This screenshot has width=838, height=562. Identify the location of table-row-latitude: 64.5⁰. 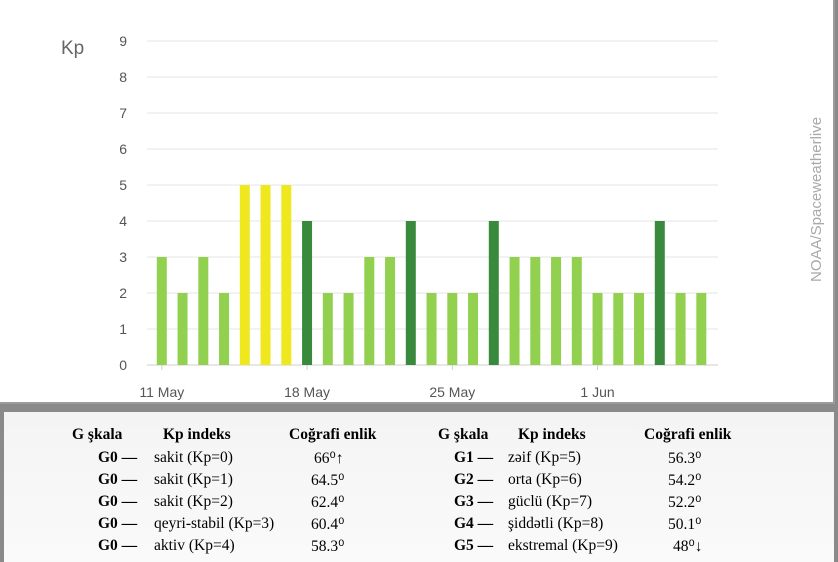
(328, 480).